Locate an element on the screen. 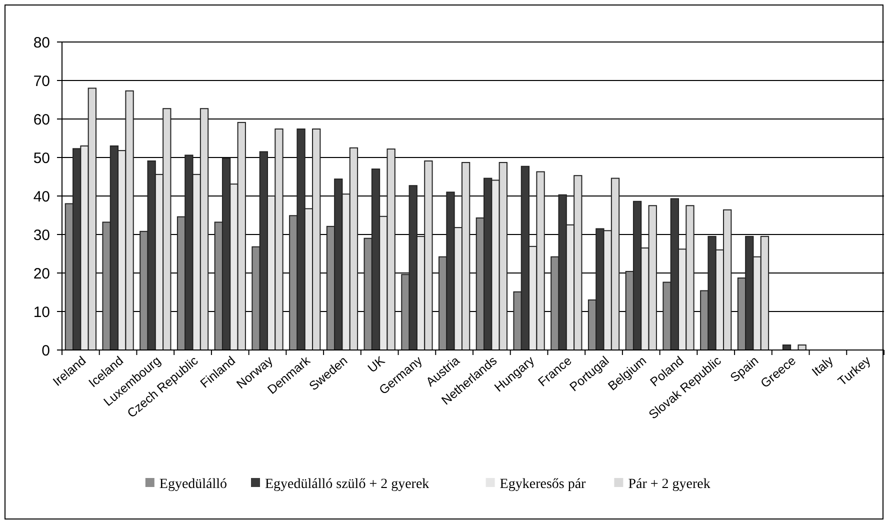  legend-label: Pár + 2 gyerek is located at coordinates (669, 484).